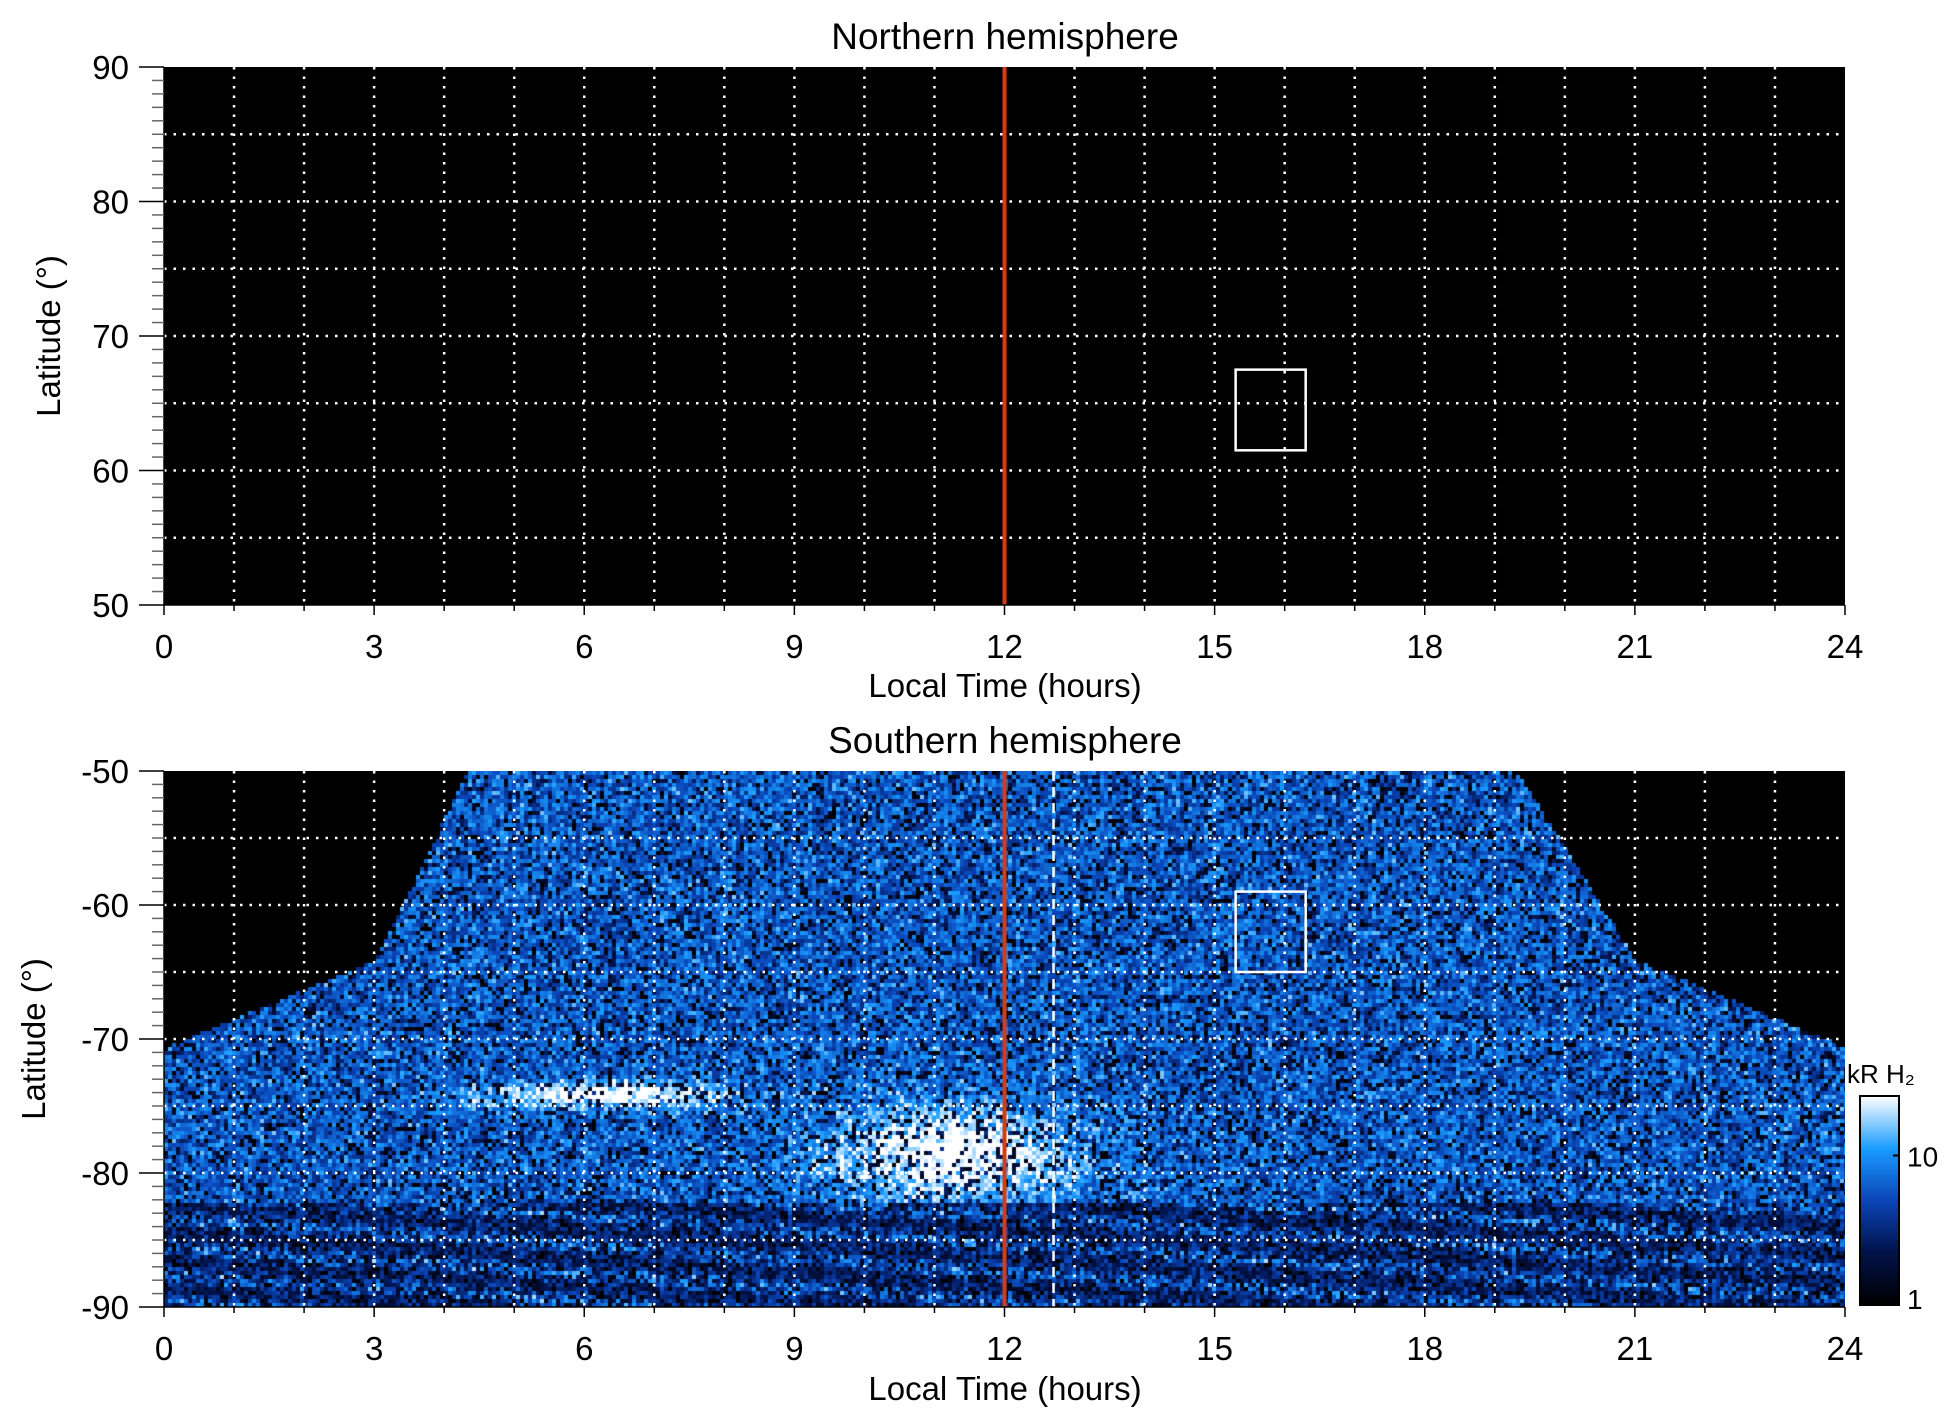  I want to click on north-y-tick-label: 60, so click(110, 471).